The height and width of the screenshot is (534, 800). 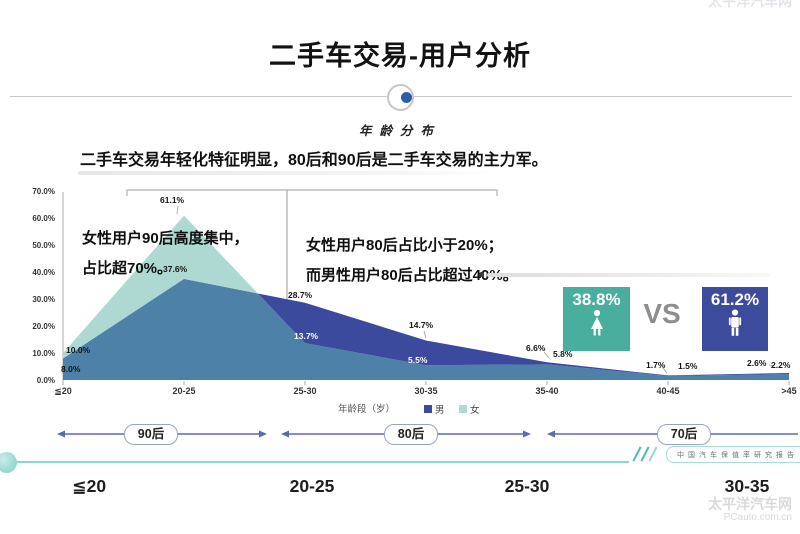 I want to click on male-share-value: 61.2%, so click(x=735, y=299).